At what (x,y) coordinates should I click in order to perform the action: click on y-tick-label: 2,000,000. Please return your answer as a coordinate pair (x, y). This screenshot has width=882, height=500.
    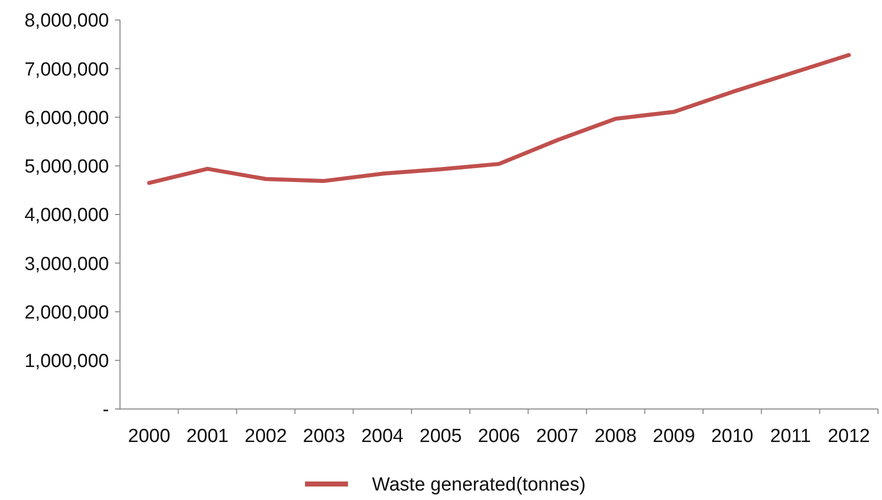
    Looking at the image, I should click on (66, 313).